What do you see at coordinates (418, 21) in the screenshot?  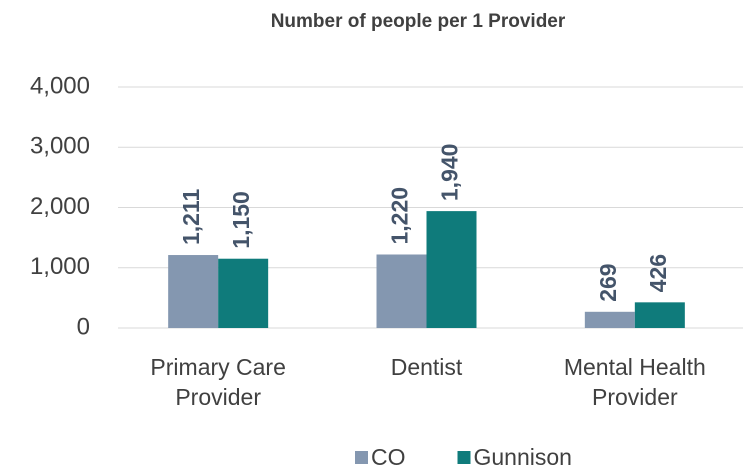 I see `chart-title: Number of people per 1 Provider` at bounding box center [418, 21].